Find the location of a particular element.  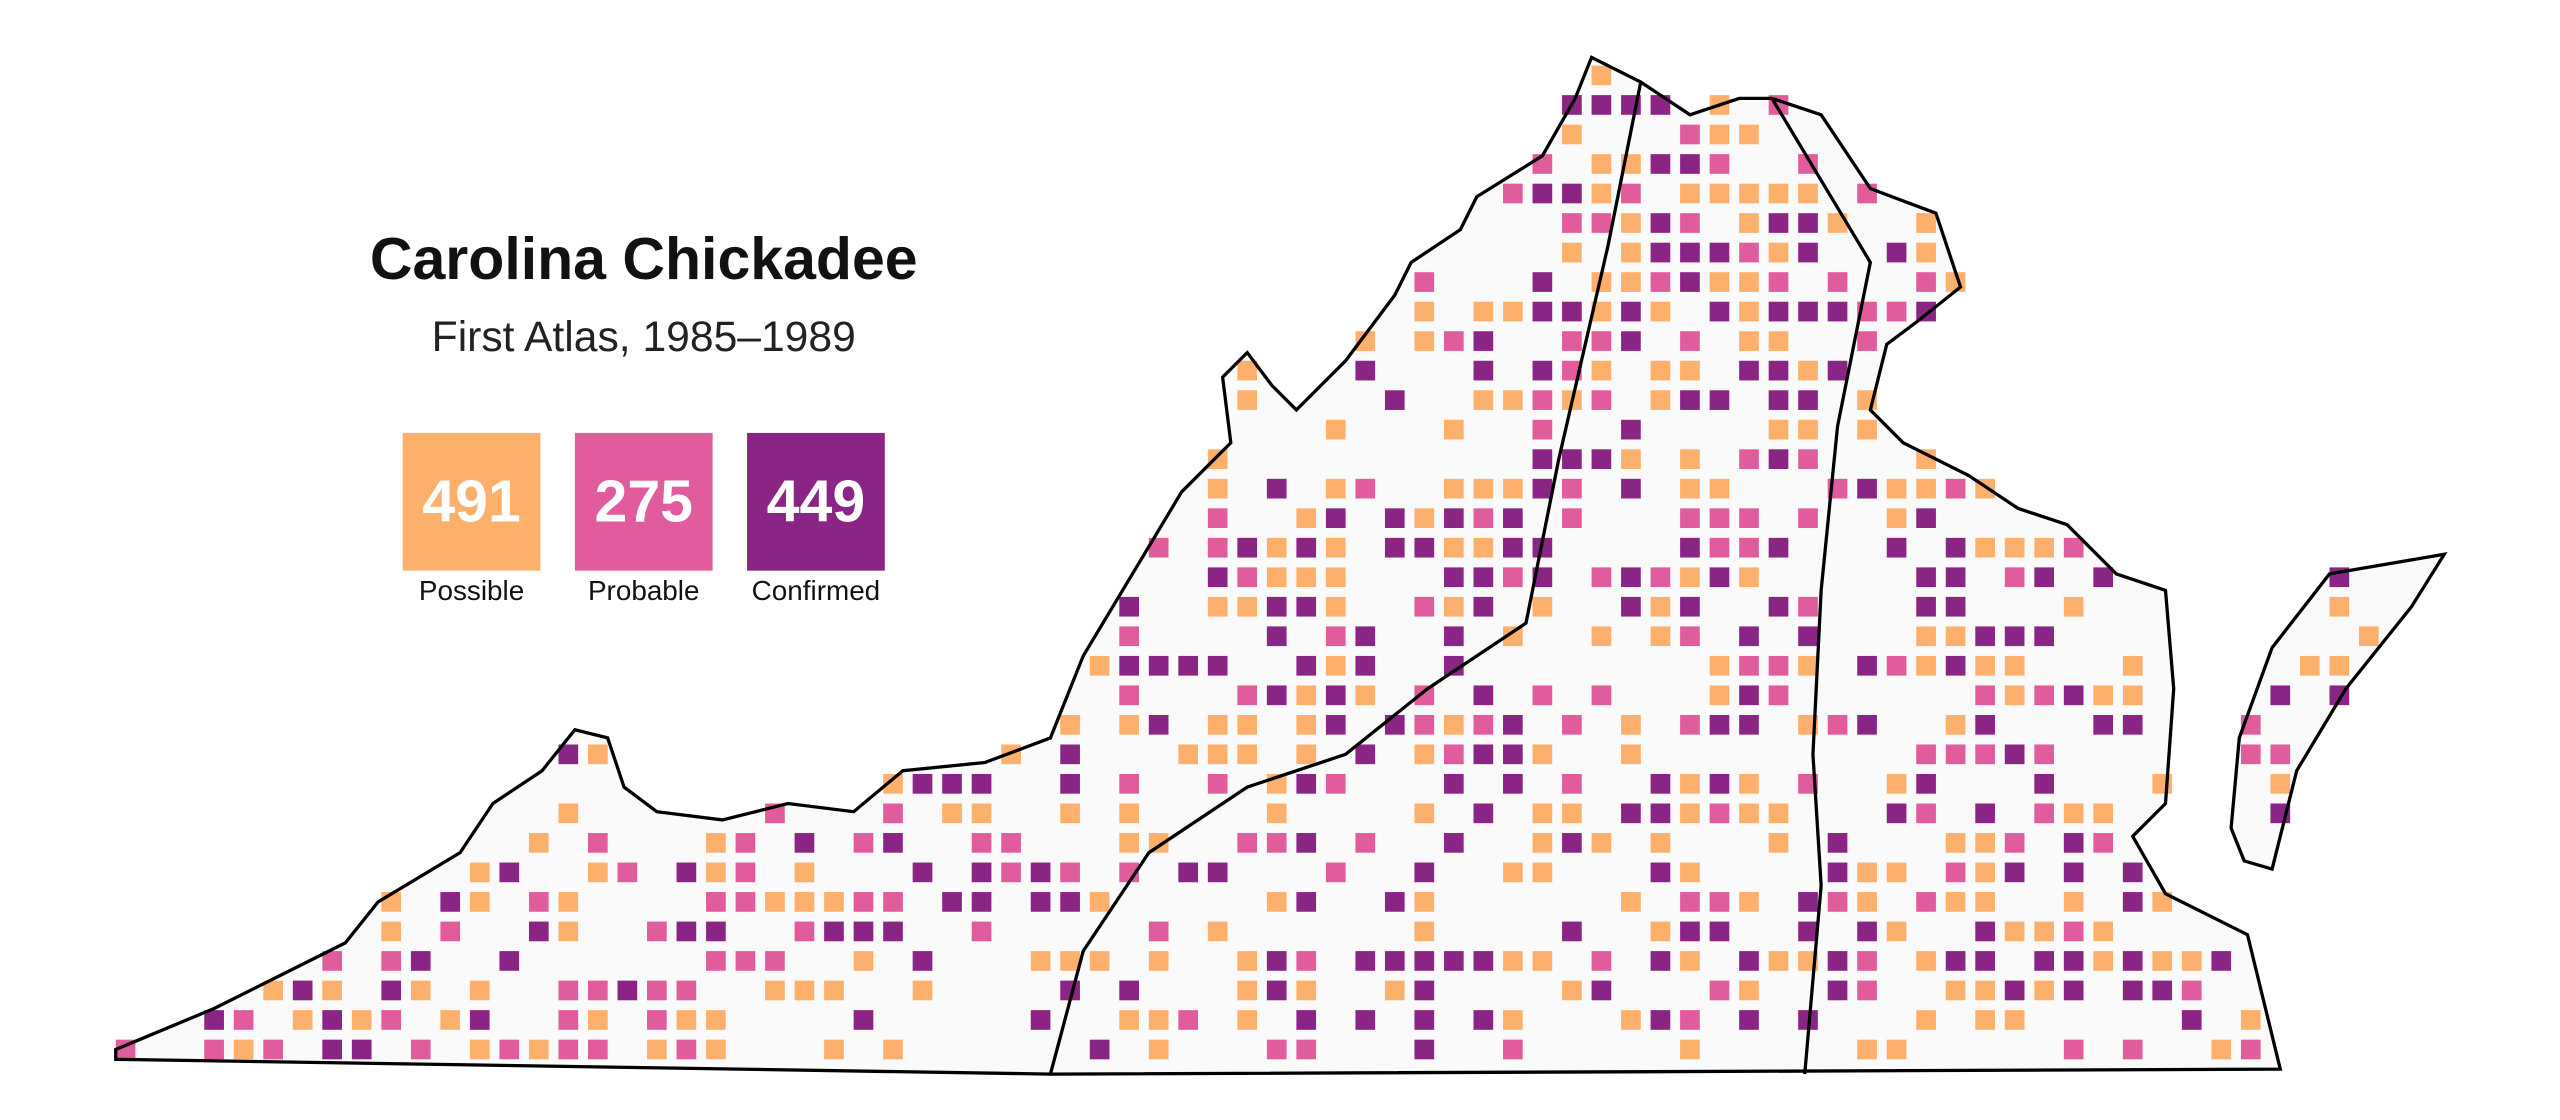

legend-label: Probable is located at coordinates (644, 590).